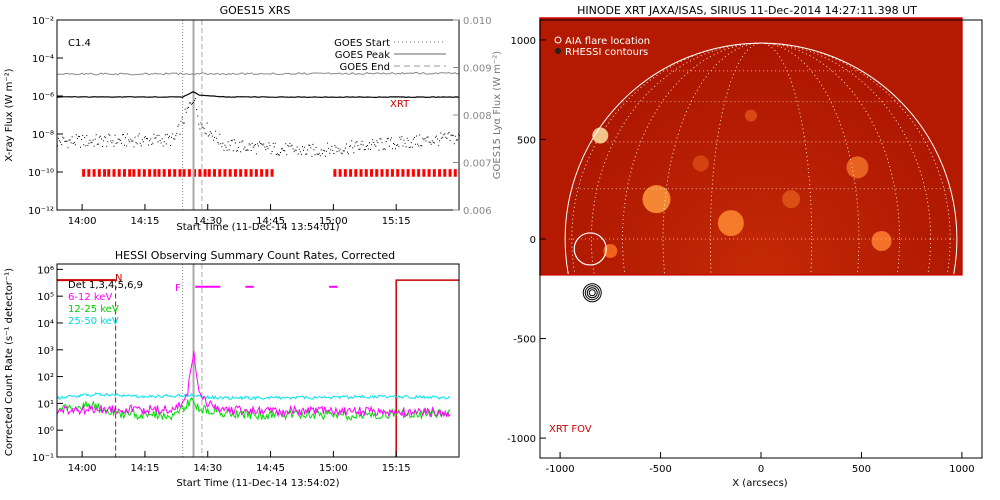  I want to click on goes-y2-tick-label: 0.008, so click(477, 116).